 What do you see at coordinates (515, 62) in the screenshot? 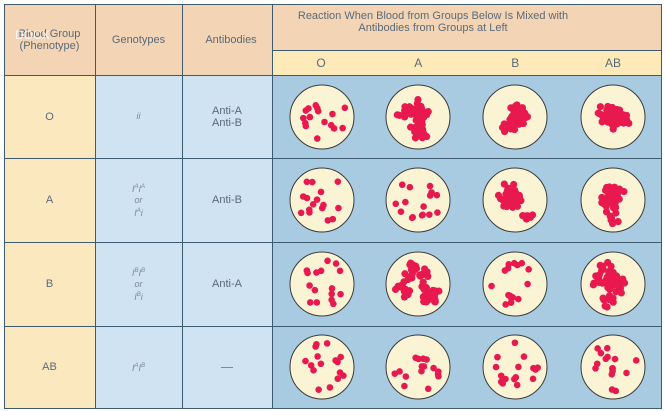
I see `reaction-column-label: B` at bounding box center [515, 62].